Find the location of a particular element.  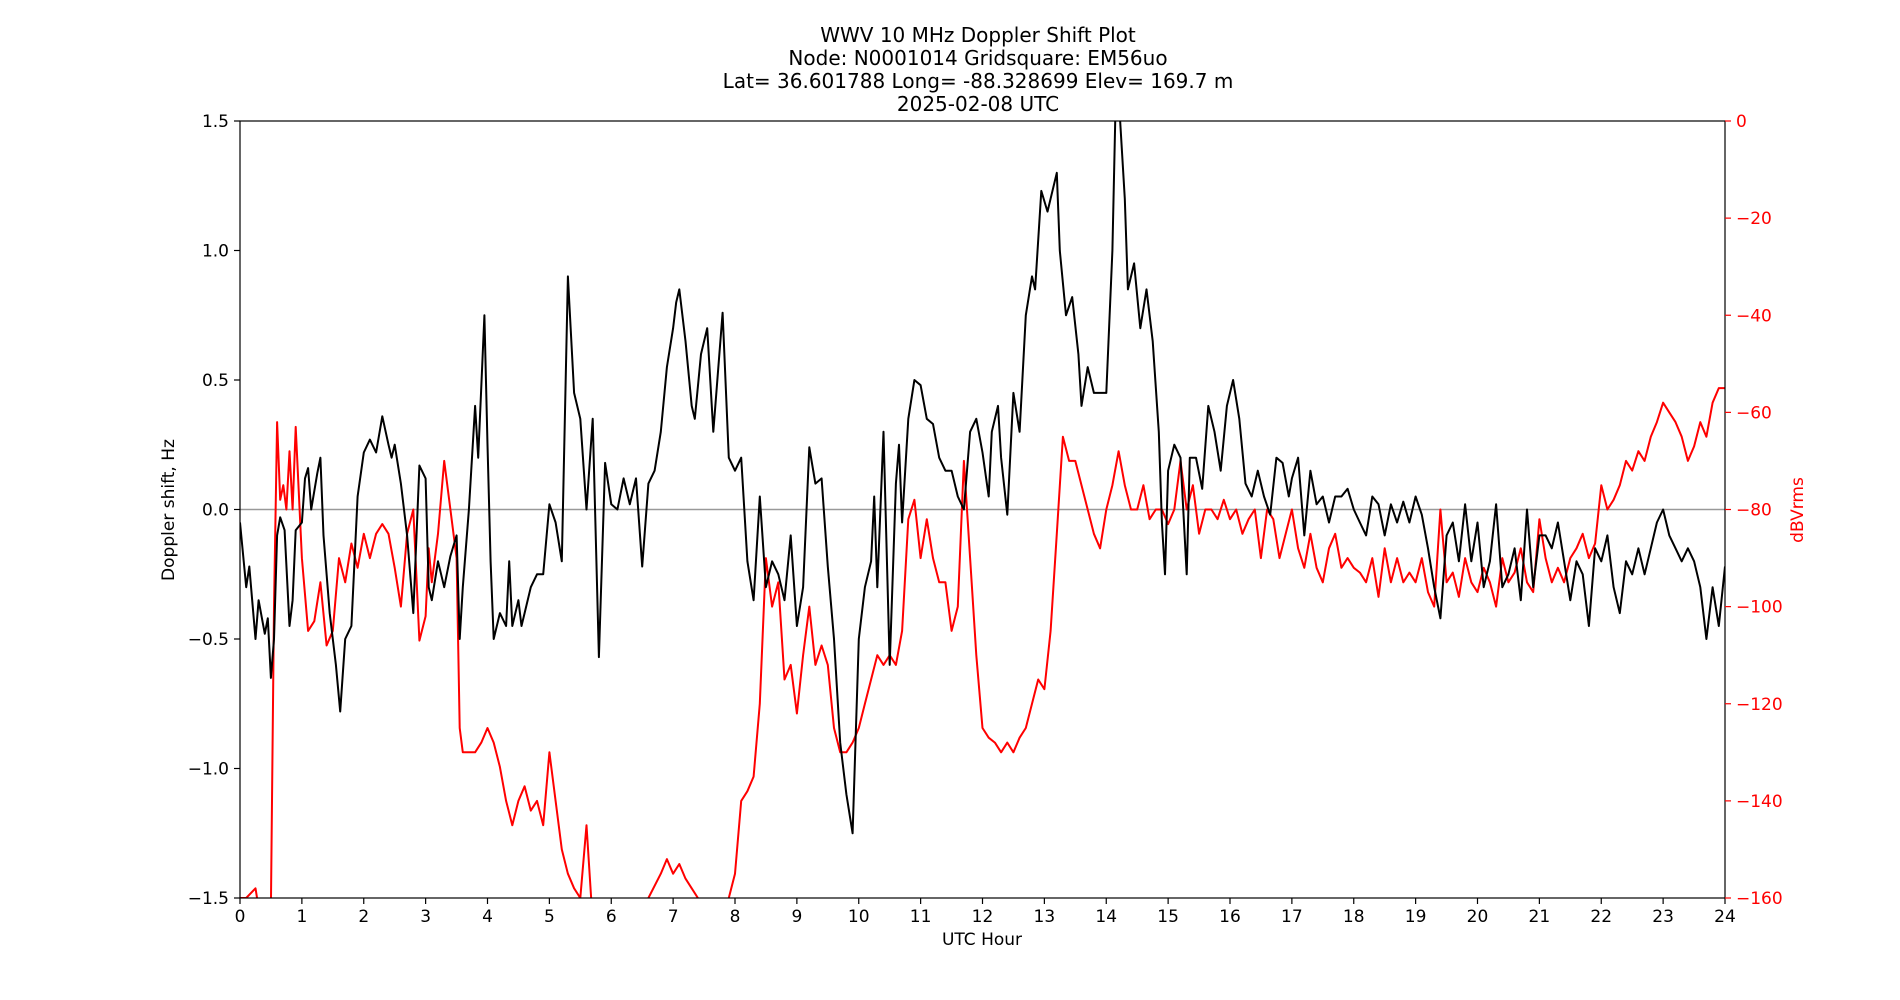

right-tick-label: −80 is located at coordinates (1754, 511).